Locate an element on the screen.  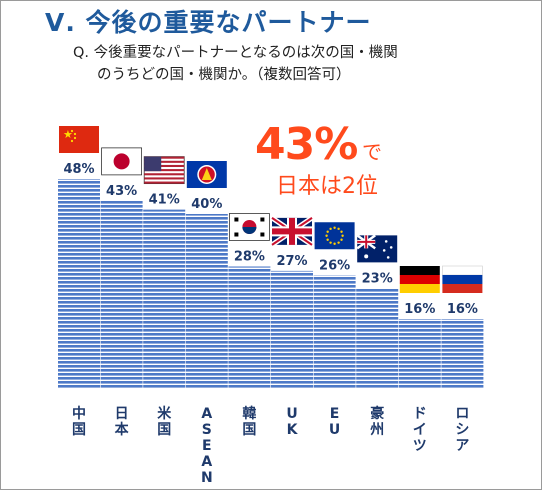
callout-rank: 日本は2位 is located at coordinates (327, 186).